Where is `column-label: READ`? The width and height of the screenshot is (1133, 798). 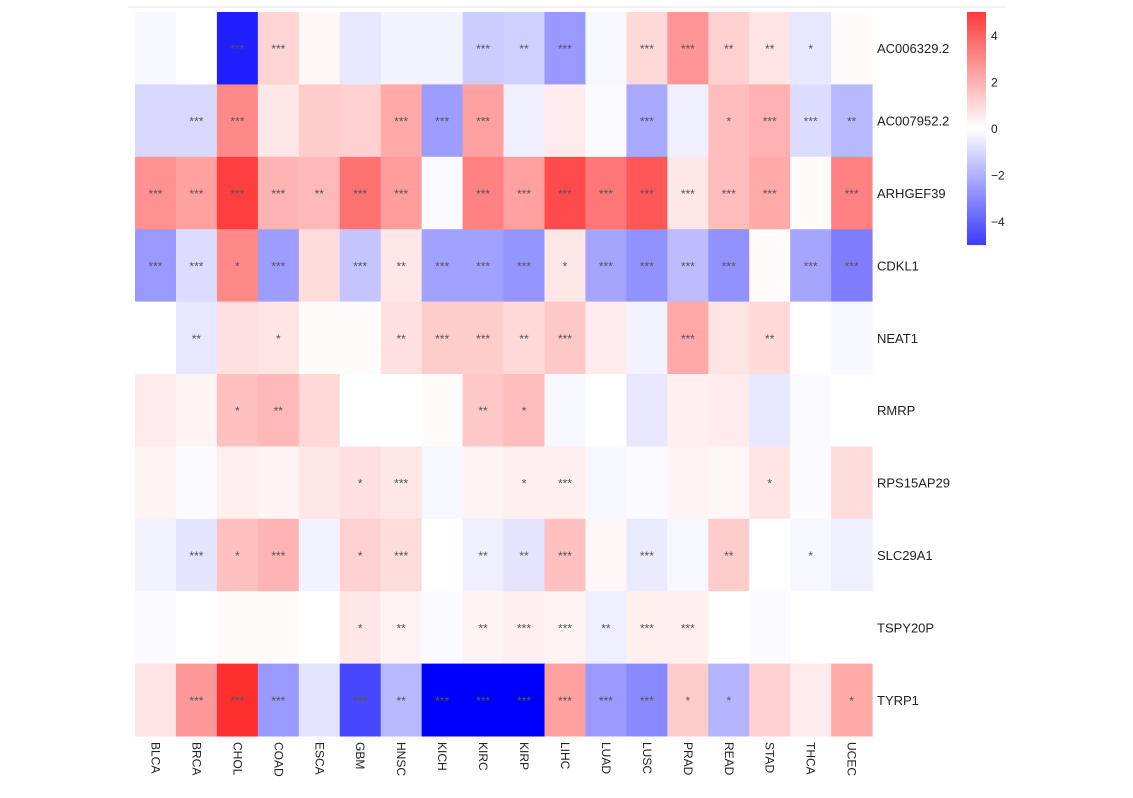
column-label: READ is located at coordinates (729, 759).